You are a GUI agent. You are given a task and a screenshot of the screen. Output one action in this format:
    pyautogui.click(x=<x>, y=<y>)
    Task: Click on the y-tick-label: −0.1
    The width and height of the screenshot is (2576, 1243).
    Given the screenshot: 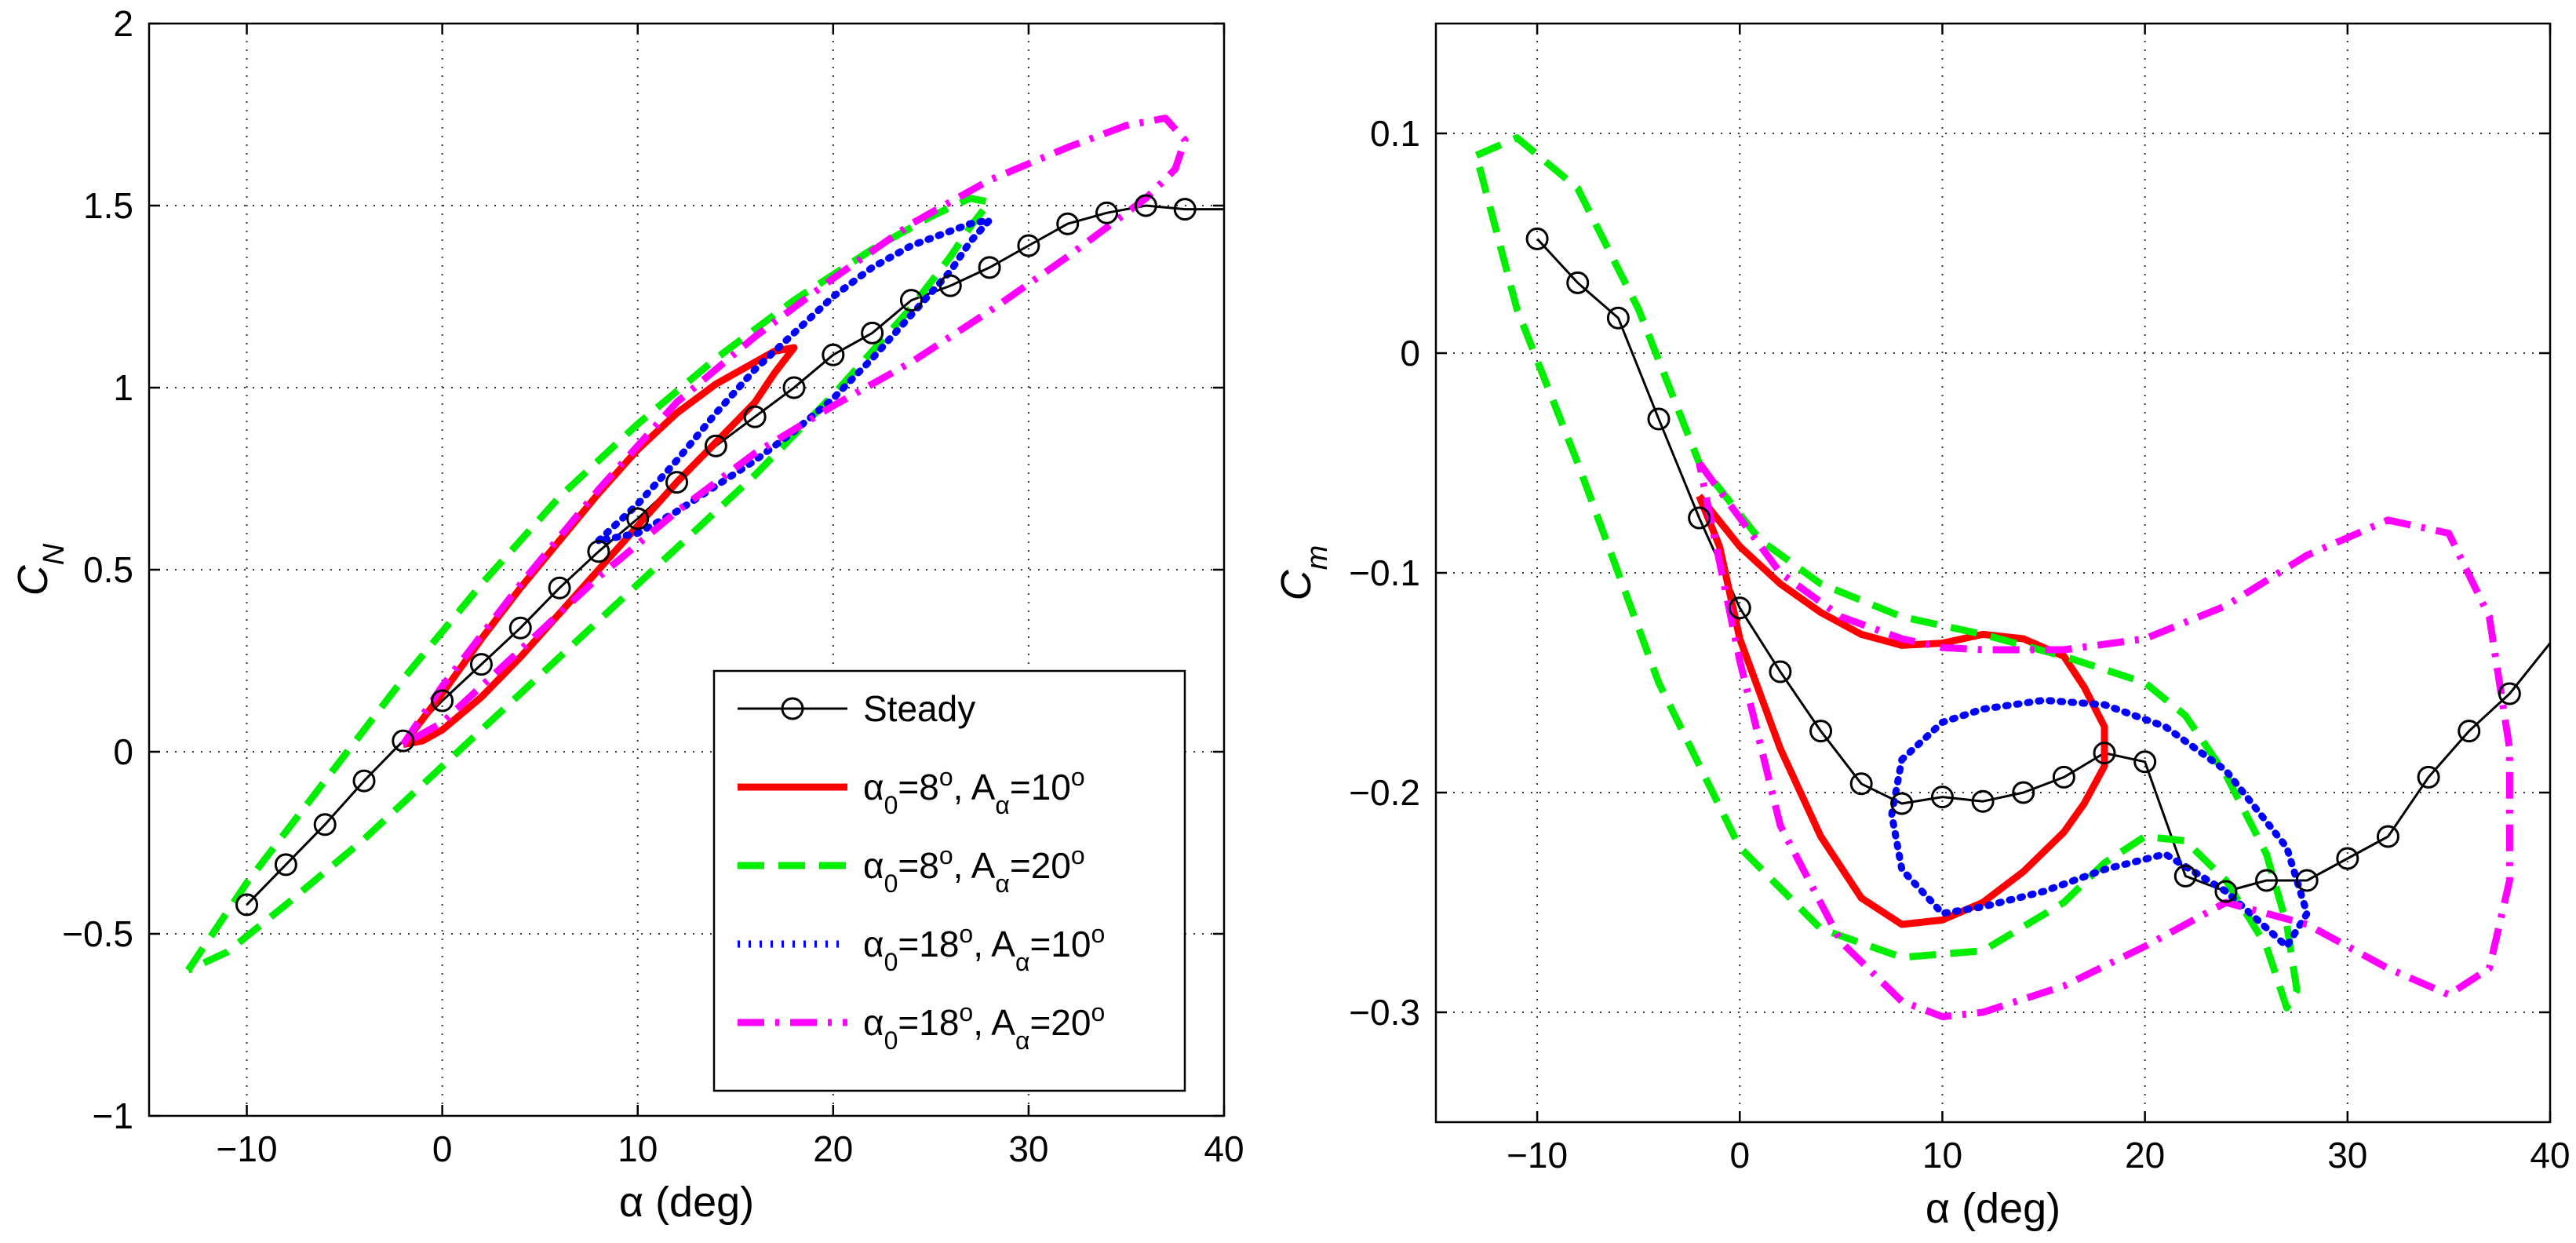 What is the action you would take?
    pyautogui.click(x=1384, y=572)
    